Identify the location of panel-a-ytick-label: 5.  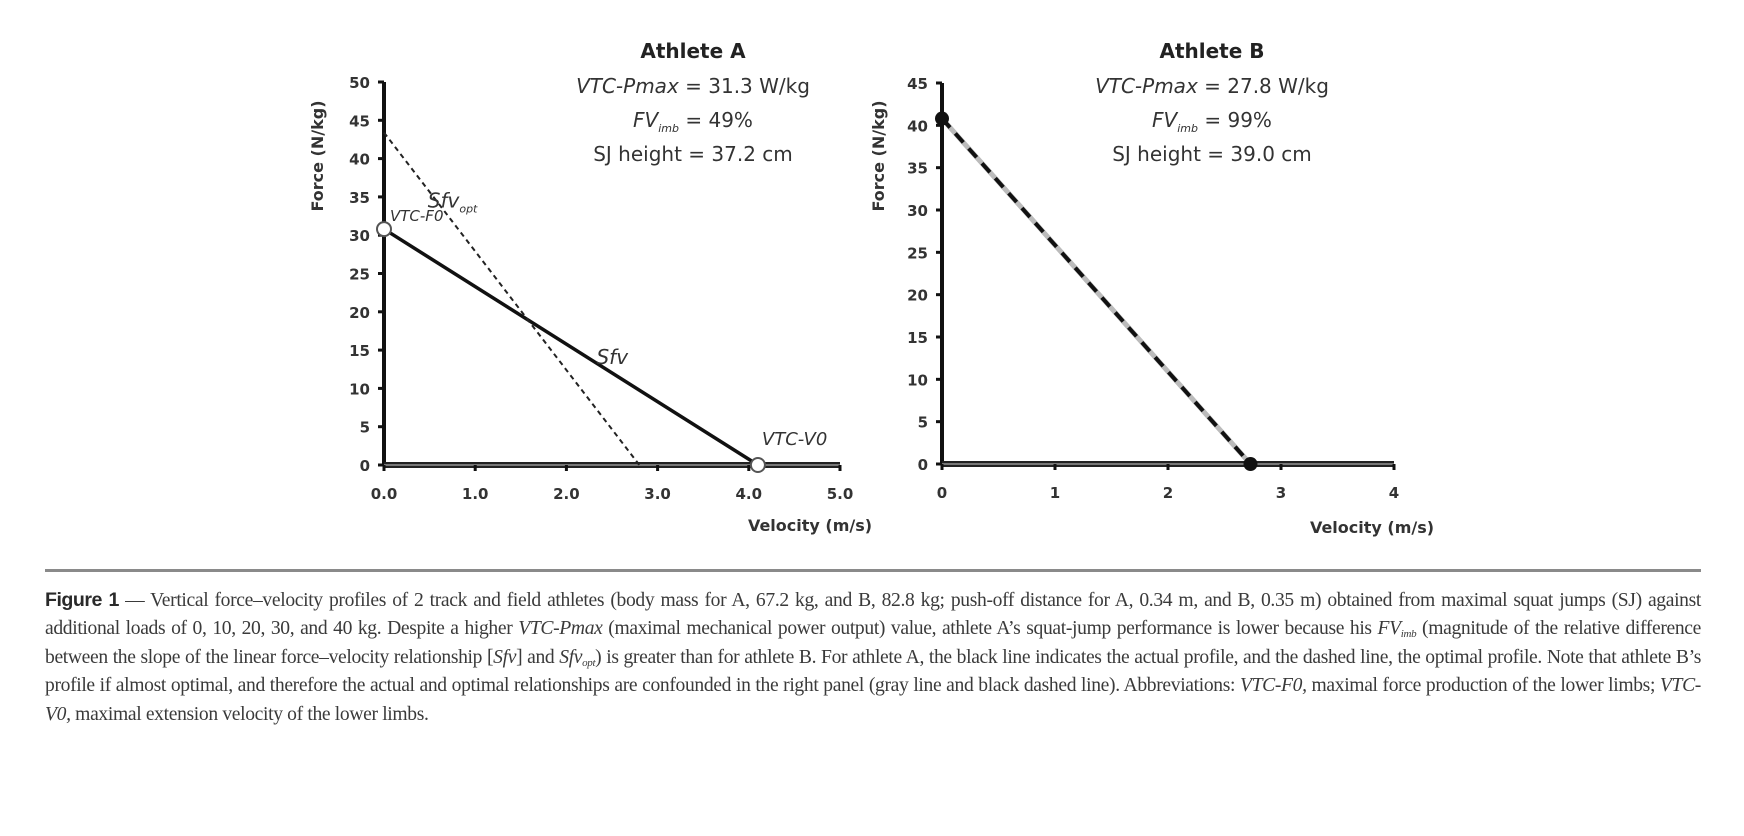
(365, 428).